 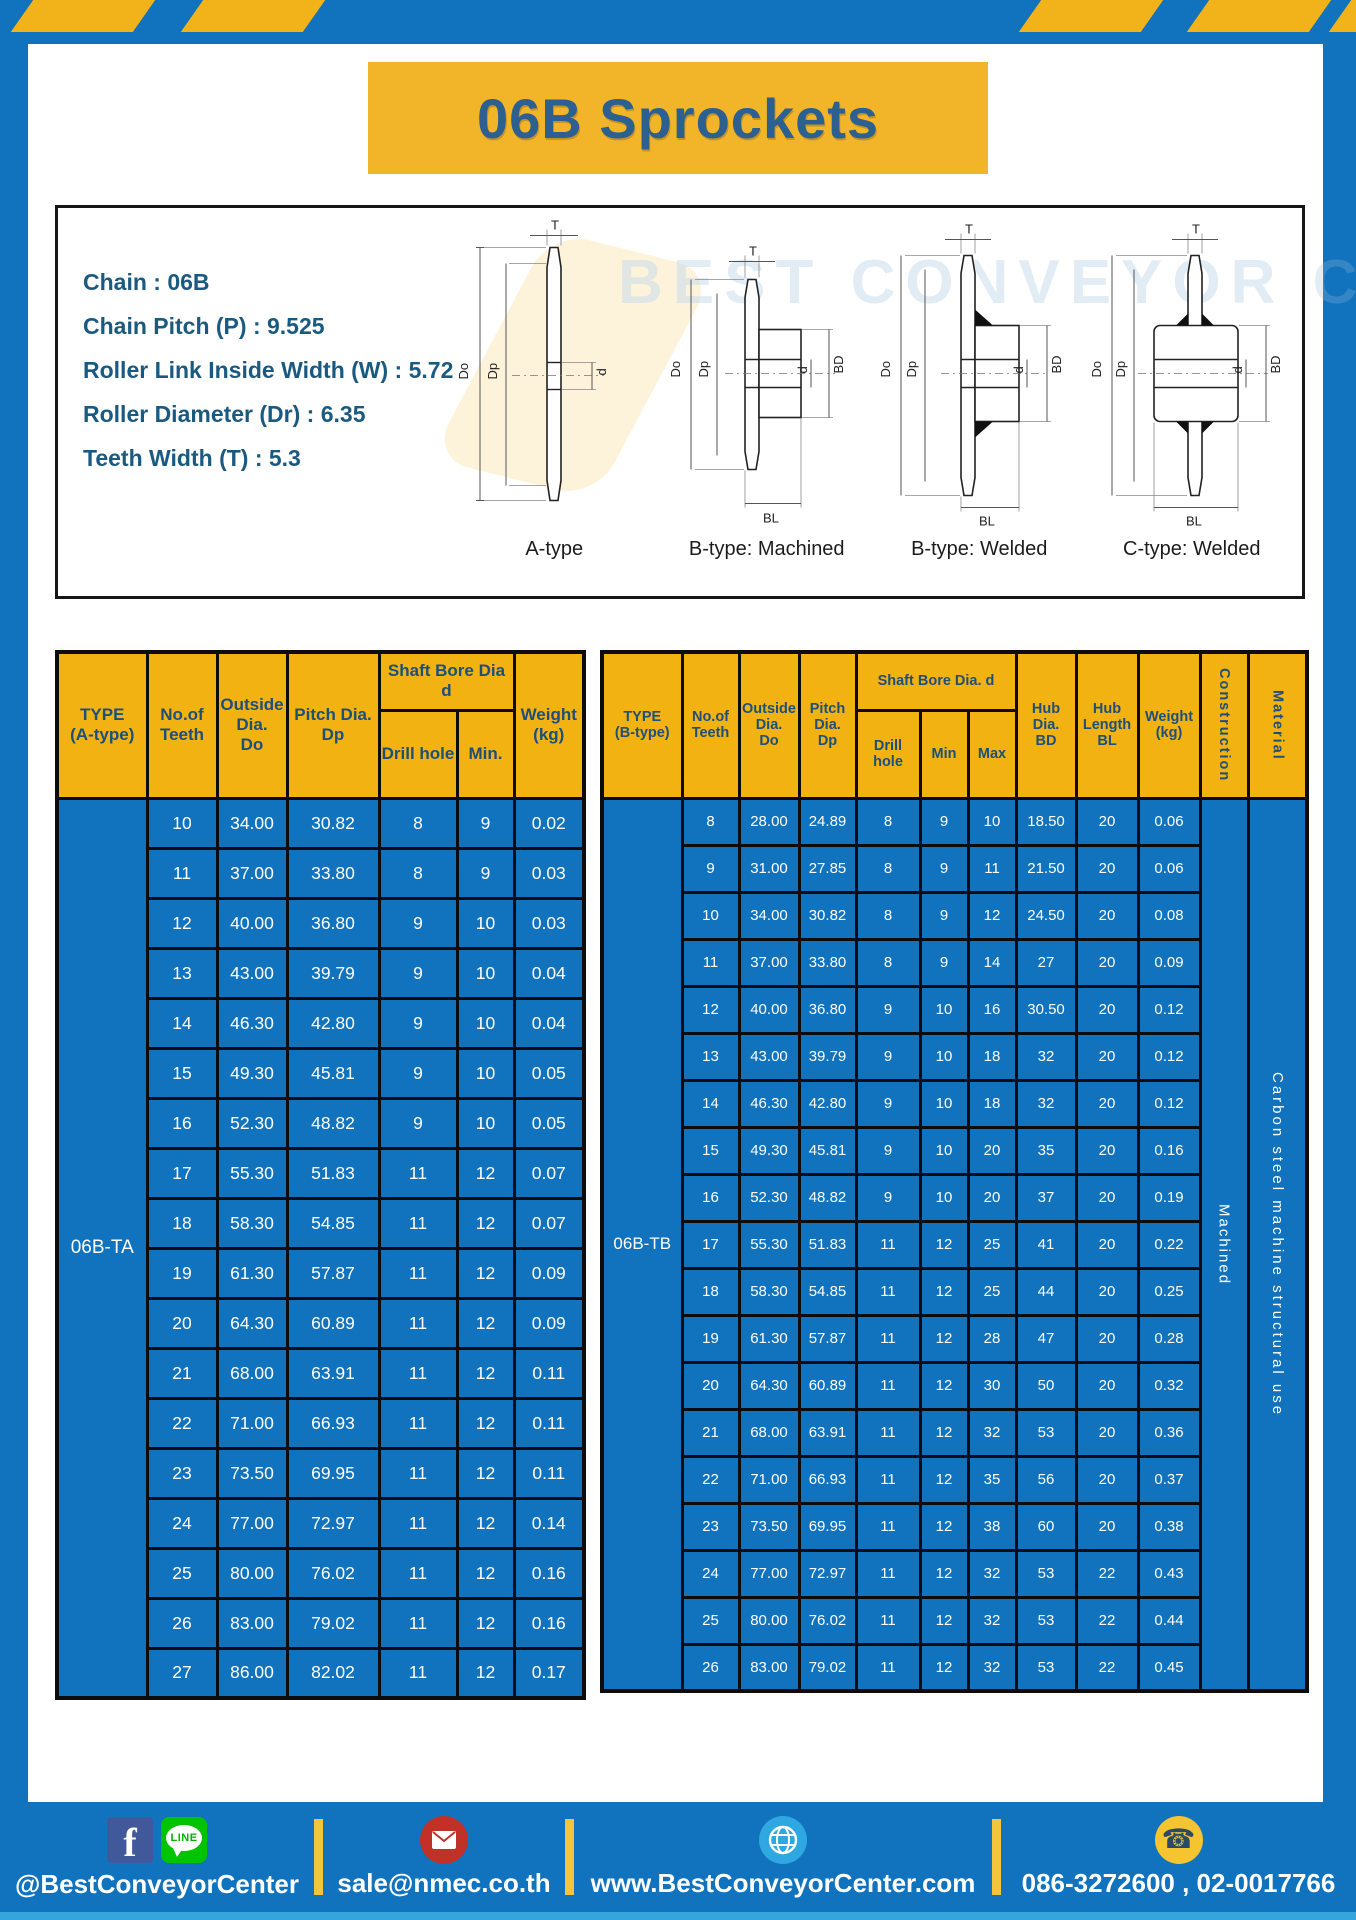 What do you see at coordinates (1224, 725) in the screenshot?
I see `col-header-construction: Construction` at bounding box center [1224, 725].